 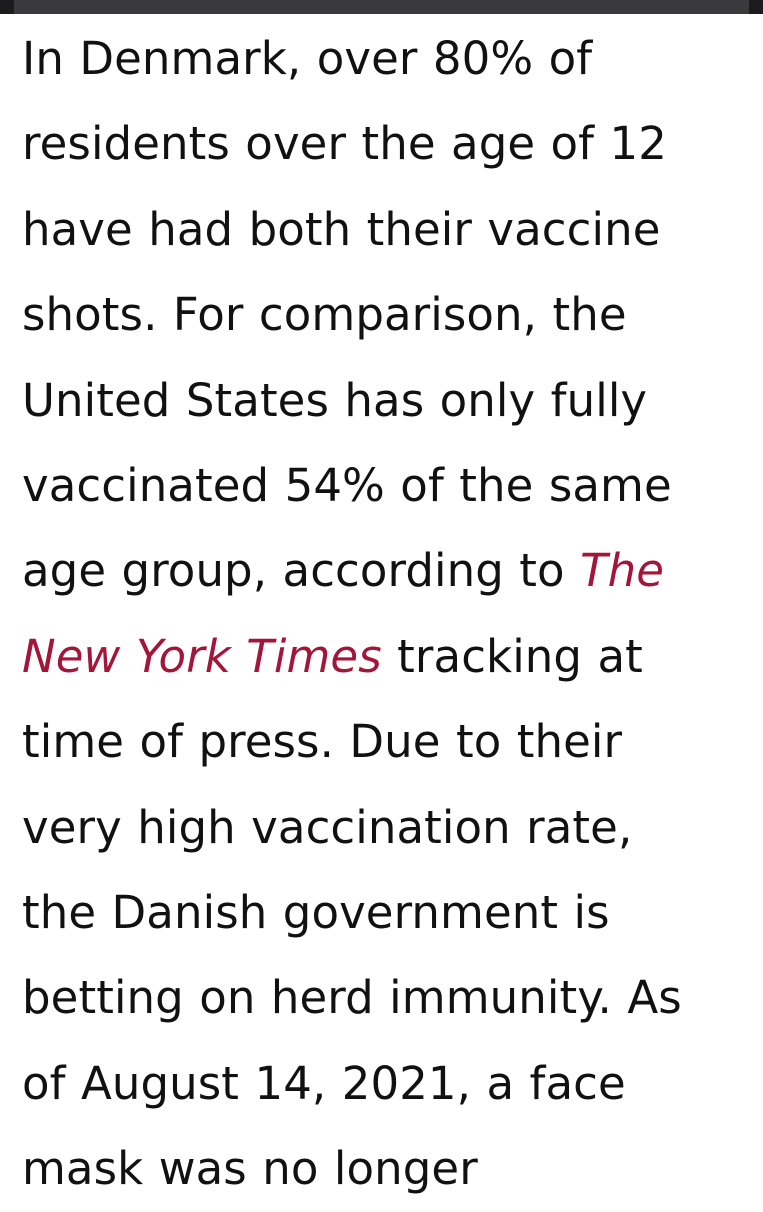 What do you see at coordinates (7, 7) in the screenshot?
I see `top-bar-left-corner` at bounding box center [7, 7].